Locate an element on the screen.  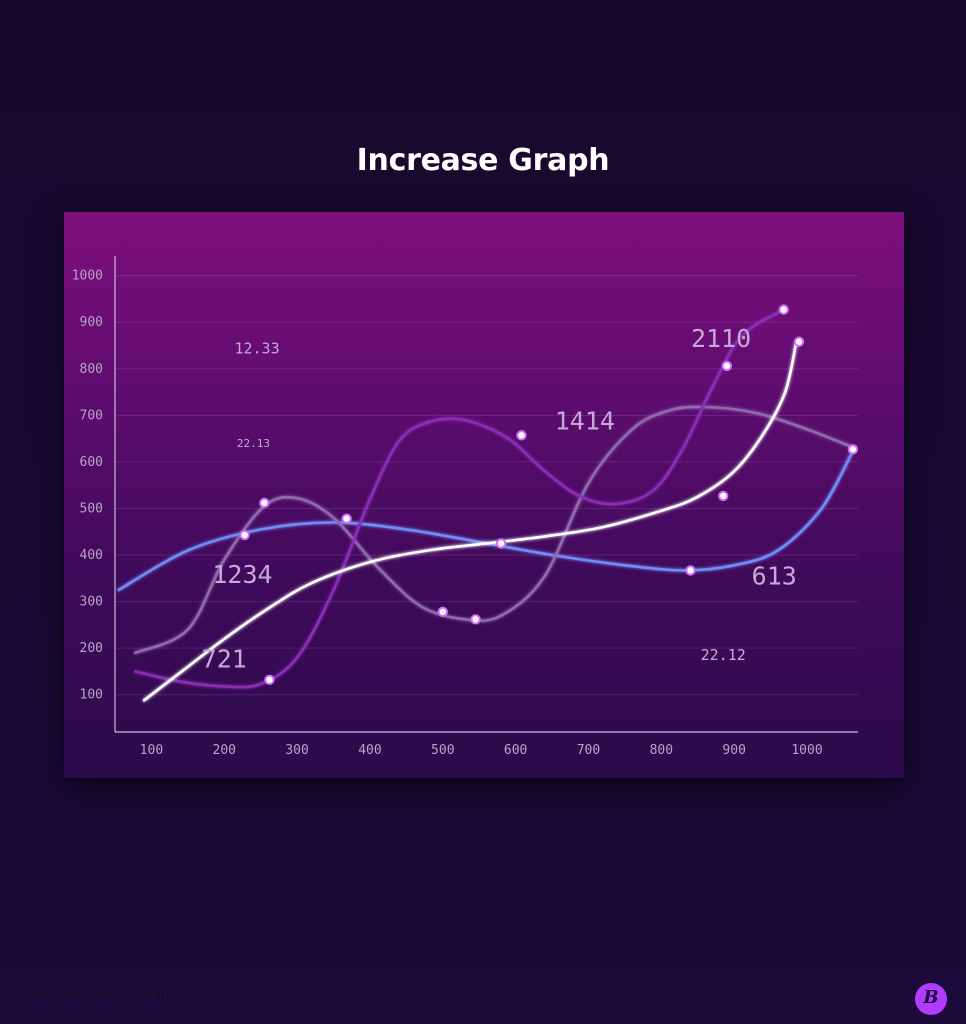
y-tick-label-900: 900 is located at coordinates (91, 322).